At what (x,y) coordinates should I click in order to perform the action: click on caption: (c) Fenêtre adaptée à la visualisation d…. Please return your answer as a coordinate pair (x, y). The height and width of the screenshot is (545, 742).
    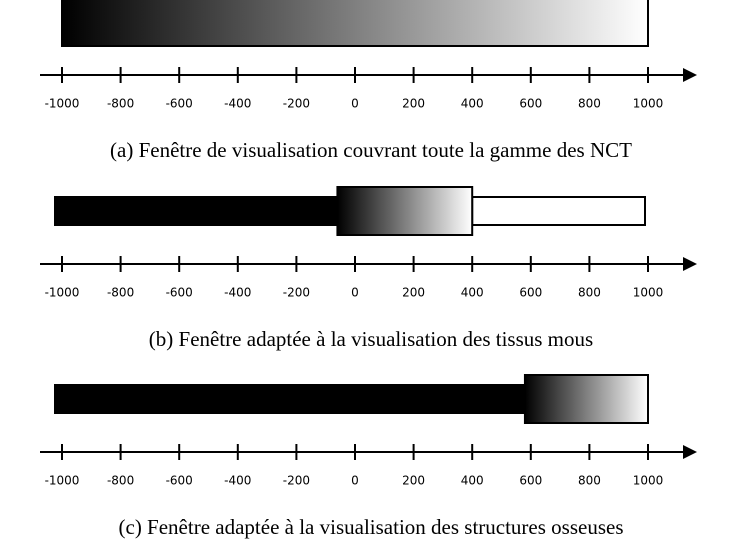
    Looking at the image, I should click on (371, 527).